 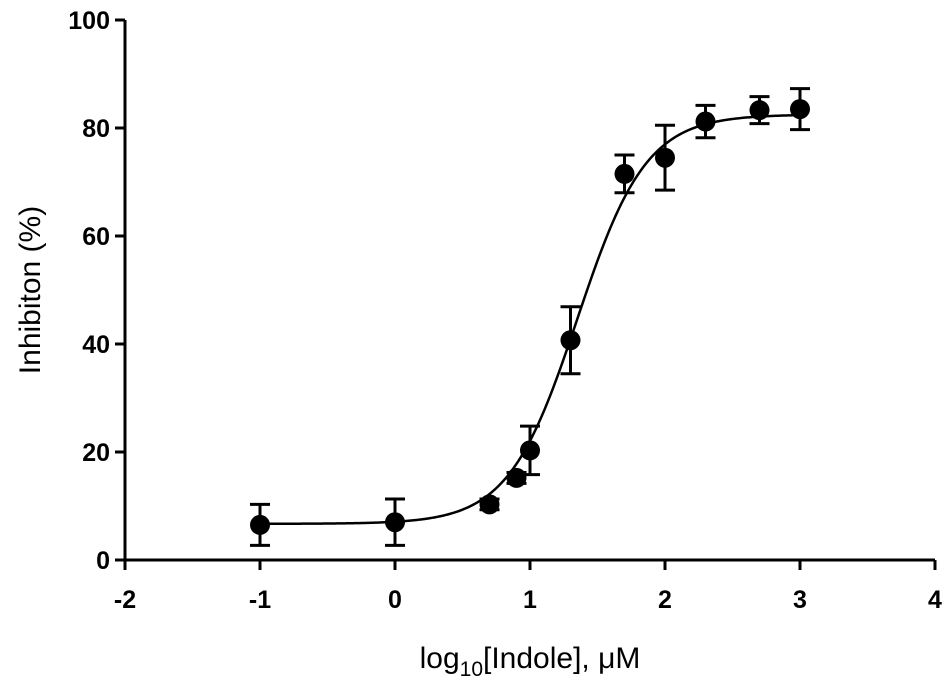 I want to click on y-tick-label: 100, so click(x=89, y=21).